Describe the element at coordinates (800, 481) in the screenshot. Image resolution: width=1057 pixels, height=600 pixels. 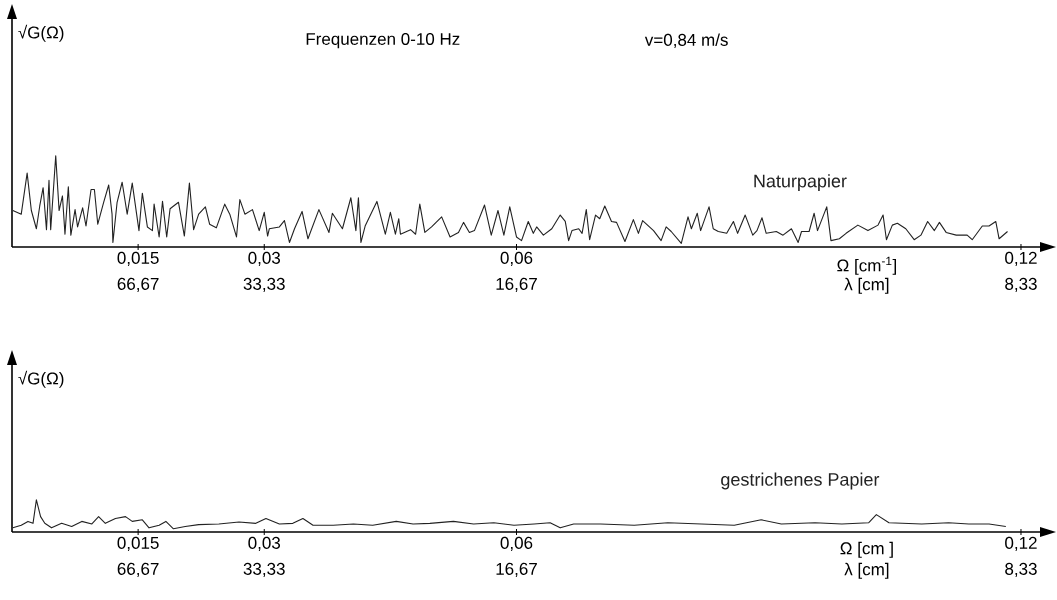
I see `series-label: gestrichenes Papier` at that location.